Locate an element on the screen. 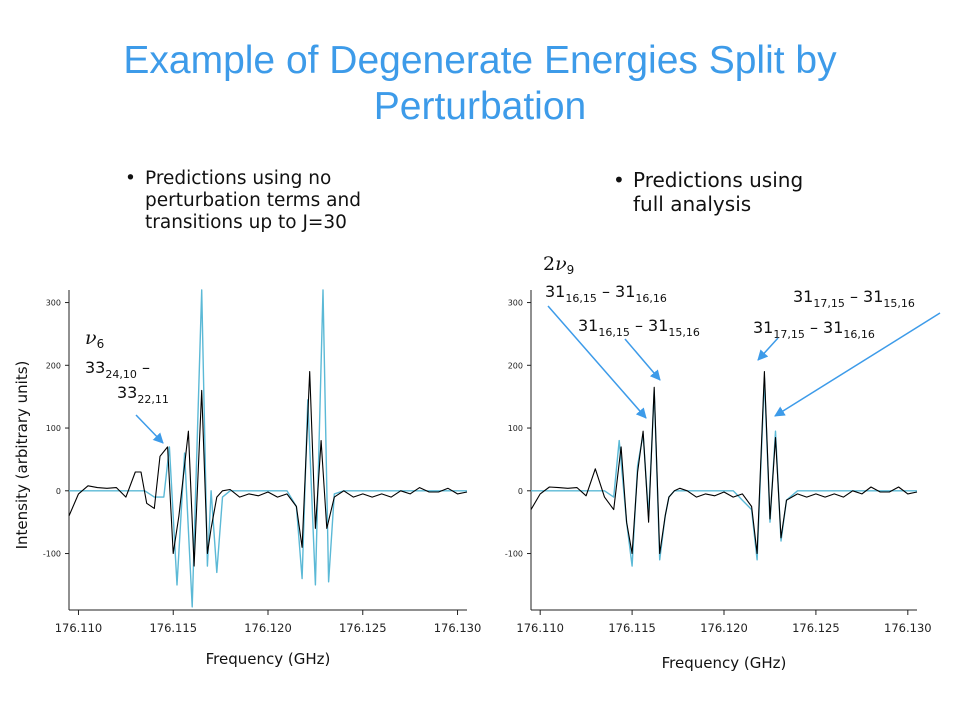  arrow-c is located at coordinates (857, 364).